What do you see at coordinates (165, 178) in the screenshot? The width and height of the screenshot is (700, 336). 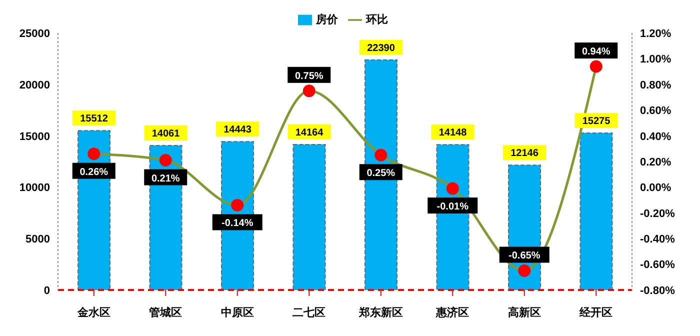 I see `data-label: 0.21%` at bounding box center [165, 178].